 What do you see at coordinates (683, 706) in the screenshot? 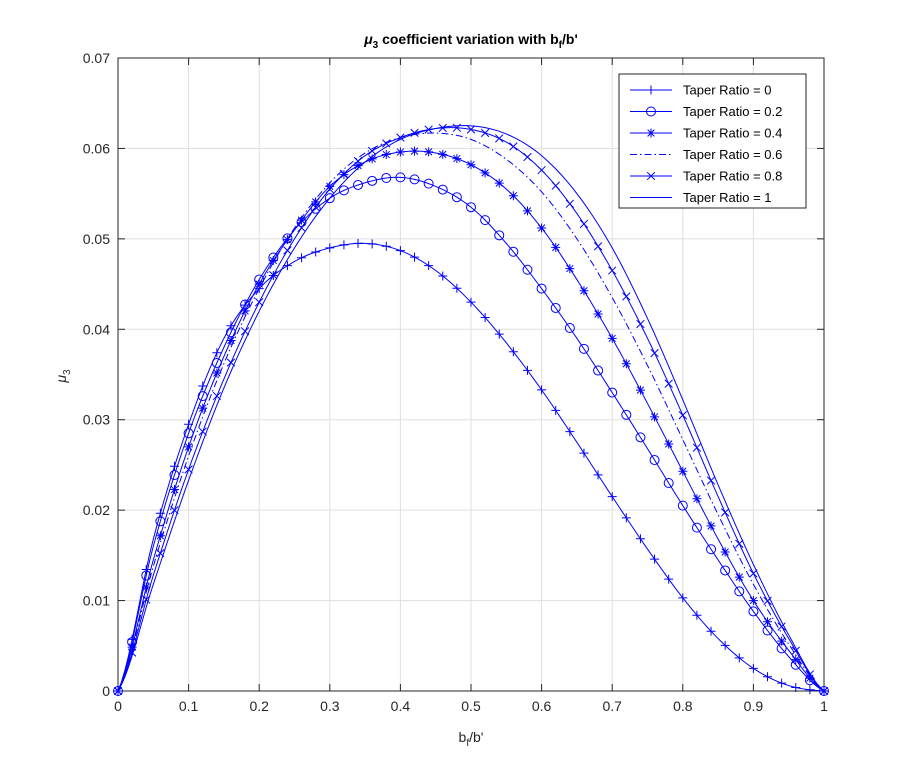
I see `x-tick-label: 0.8` at bounding box center [683, 706].